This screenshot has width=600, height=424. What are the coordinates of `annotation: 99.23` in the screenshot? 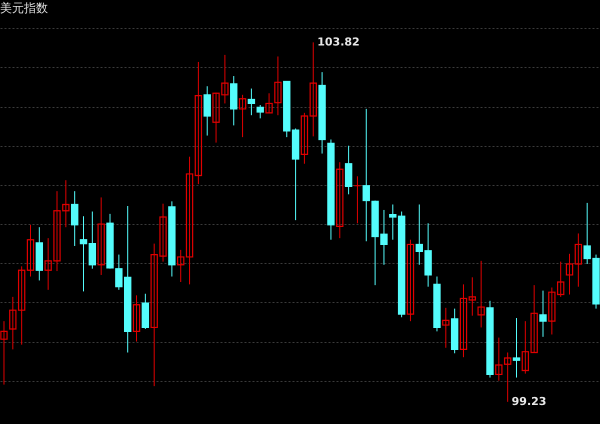 It's located at (529, 401).